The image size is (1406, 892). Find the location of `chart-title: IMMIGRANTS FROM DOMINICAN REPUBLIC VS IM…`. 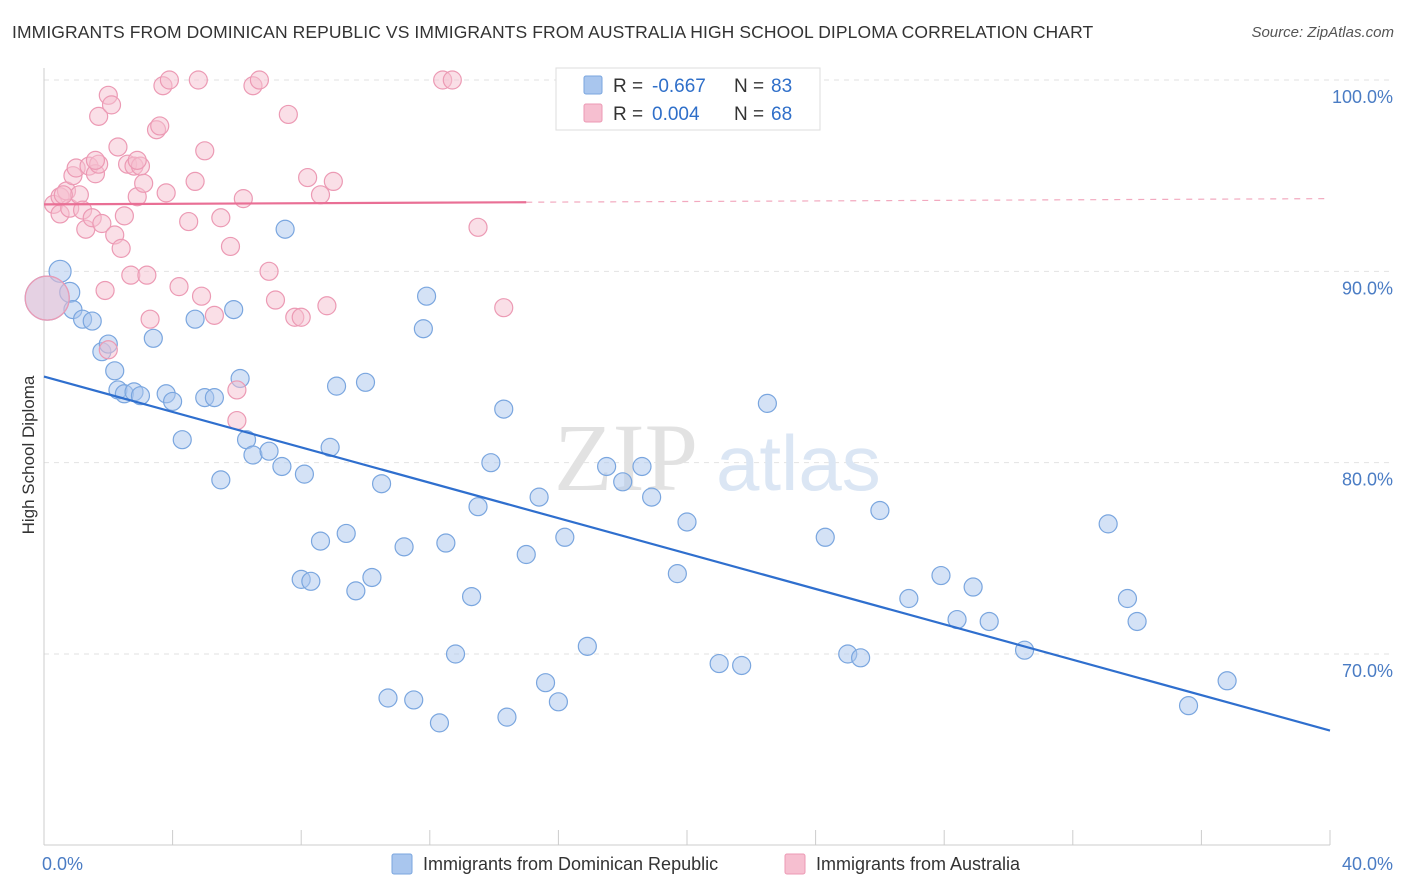

chart-title: IMMIGRANTS FROM DOMINICAN REPUBLIC VS IM… is located at coordinates (553, 32).